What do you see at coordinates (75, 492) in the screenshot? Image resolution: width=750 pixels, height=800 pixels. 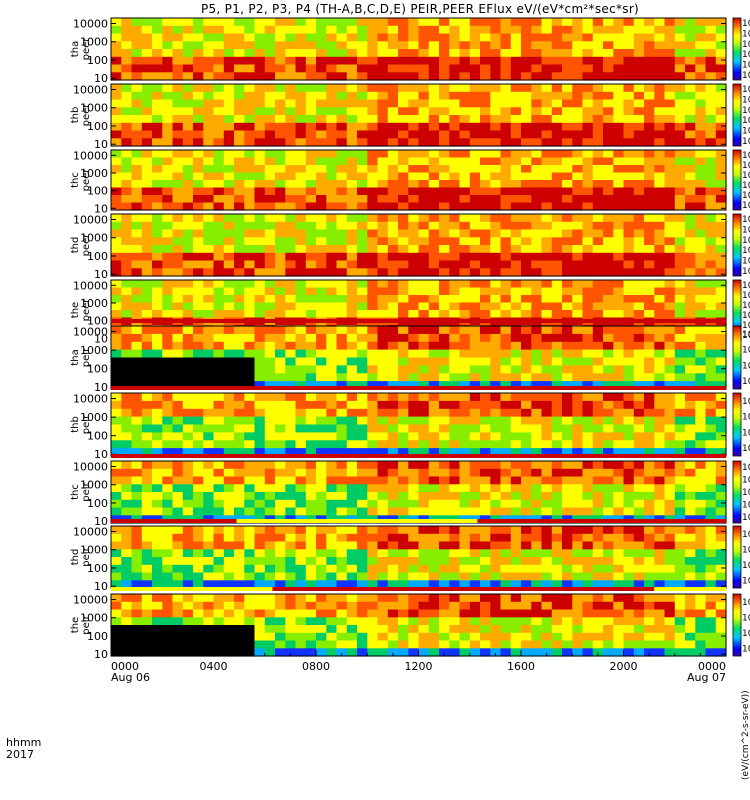 I see `panel-probe-label: thc` at bounding box center [75, 492].